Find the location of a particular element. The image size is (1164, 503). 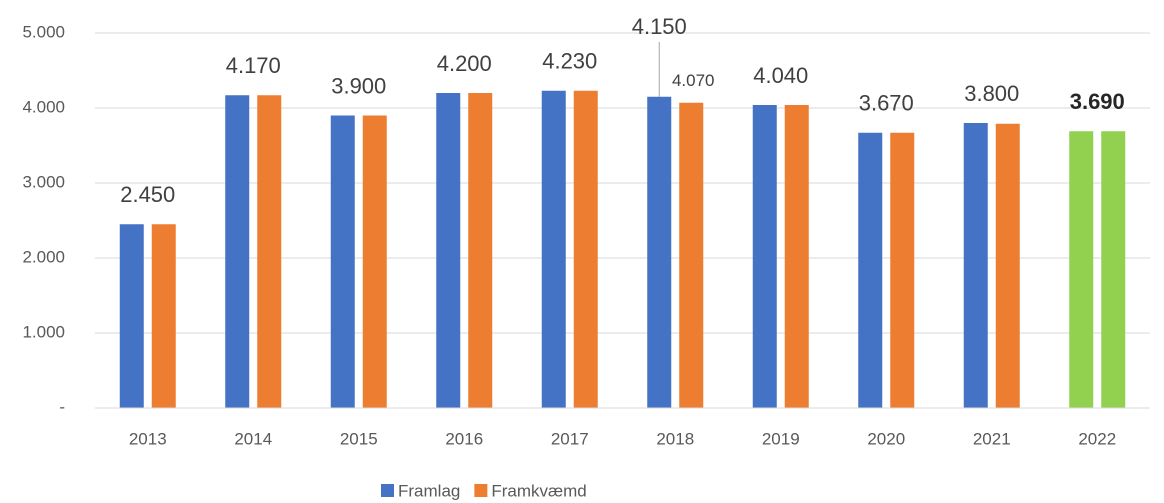

x-tick-label: 2022 is located at coordinates (1097, 438).